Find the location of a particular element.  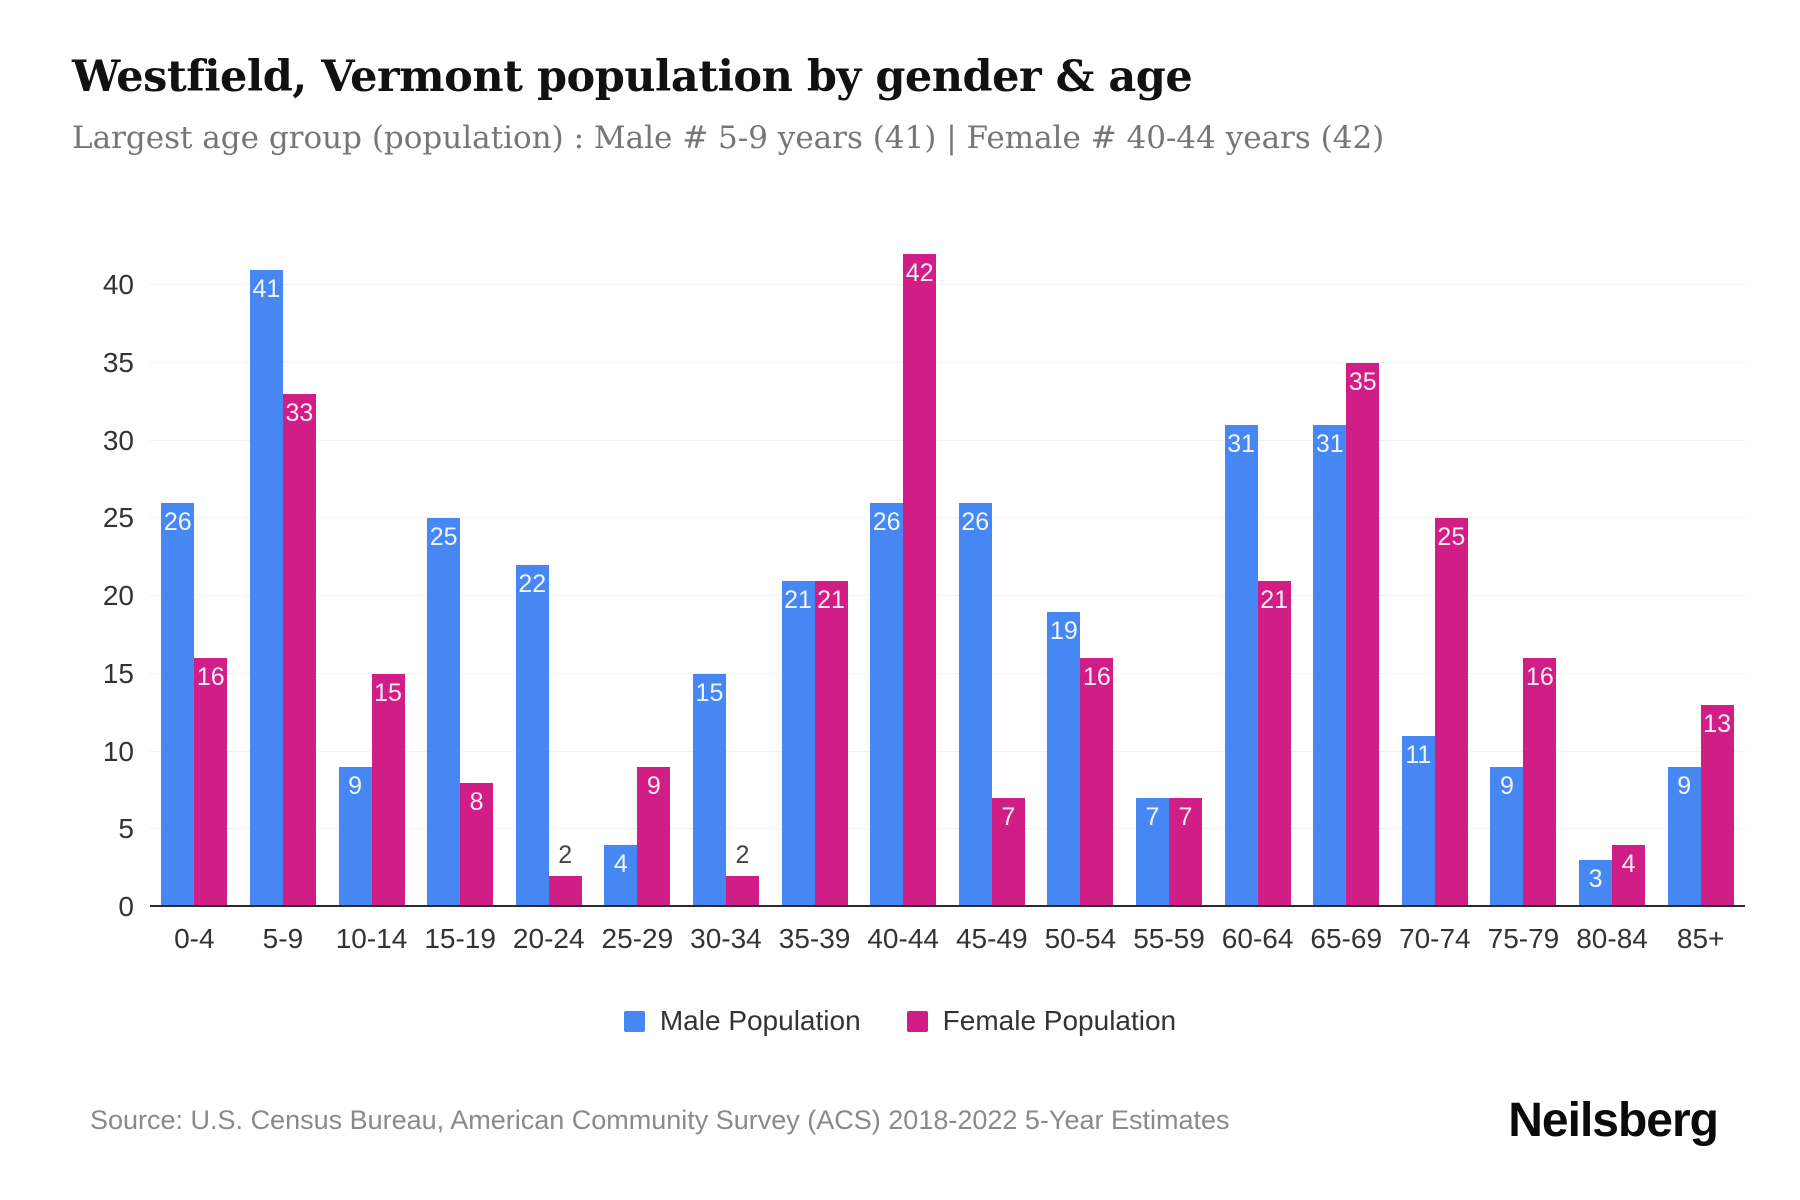

bar-female-70-74: 25 is located at coordinates (1451, 712).